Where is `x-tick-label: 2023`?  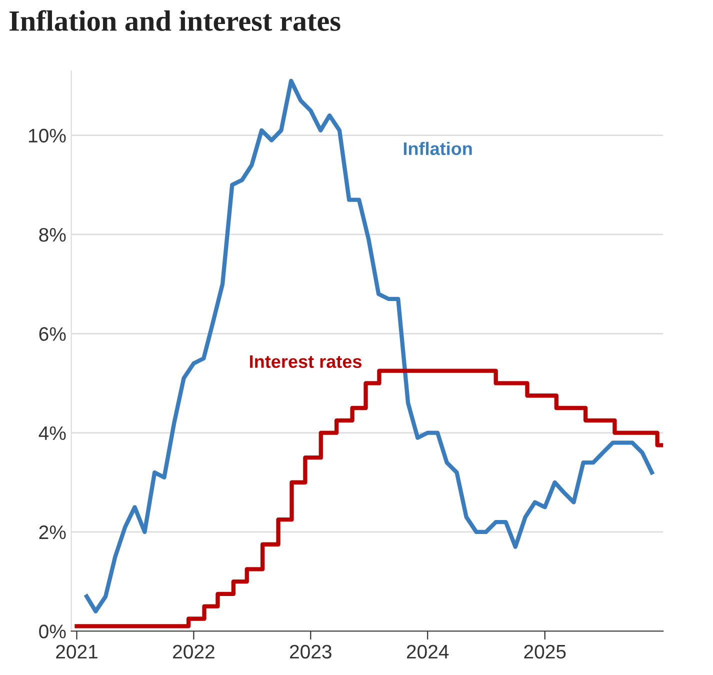 x-tick-label: 2023 is located at coordinates (311, 651).